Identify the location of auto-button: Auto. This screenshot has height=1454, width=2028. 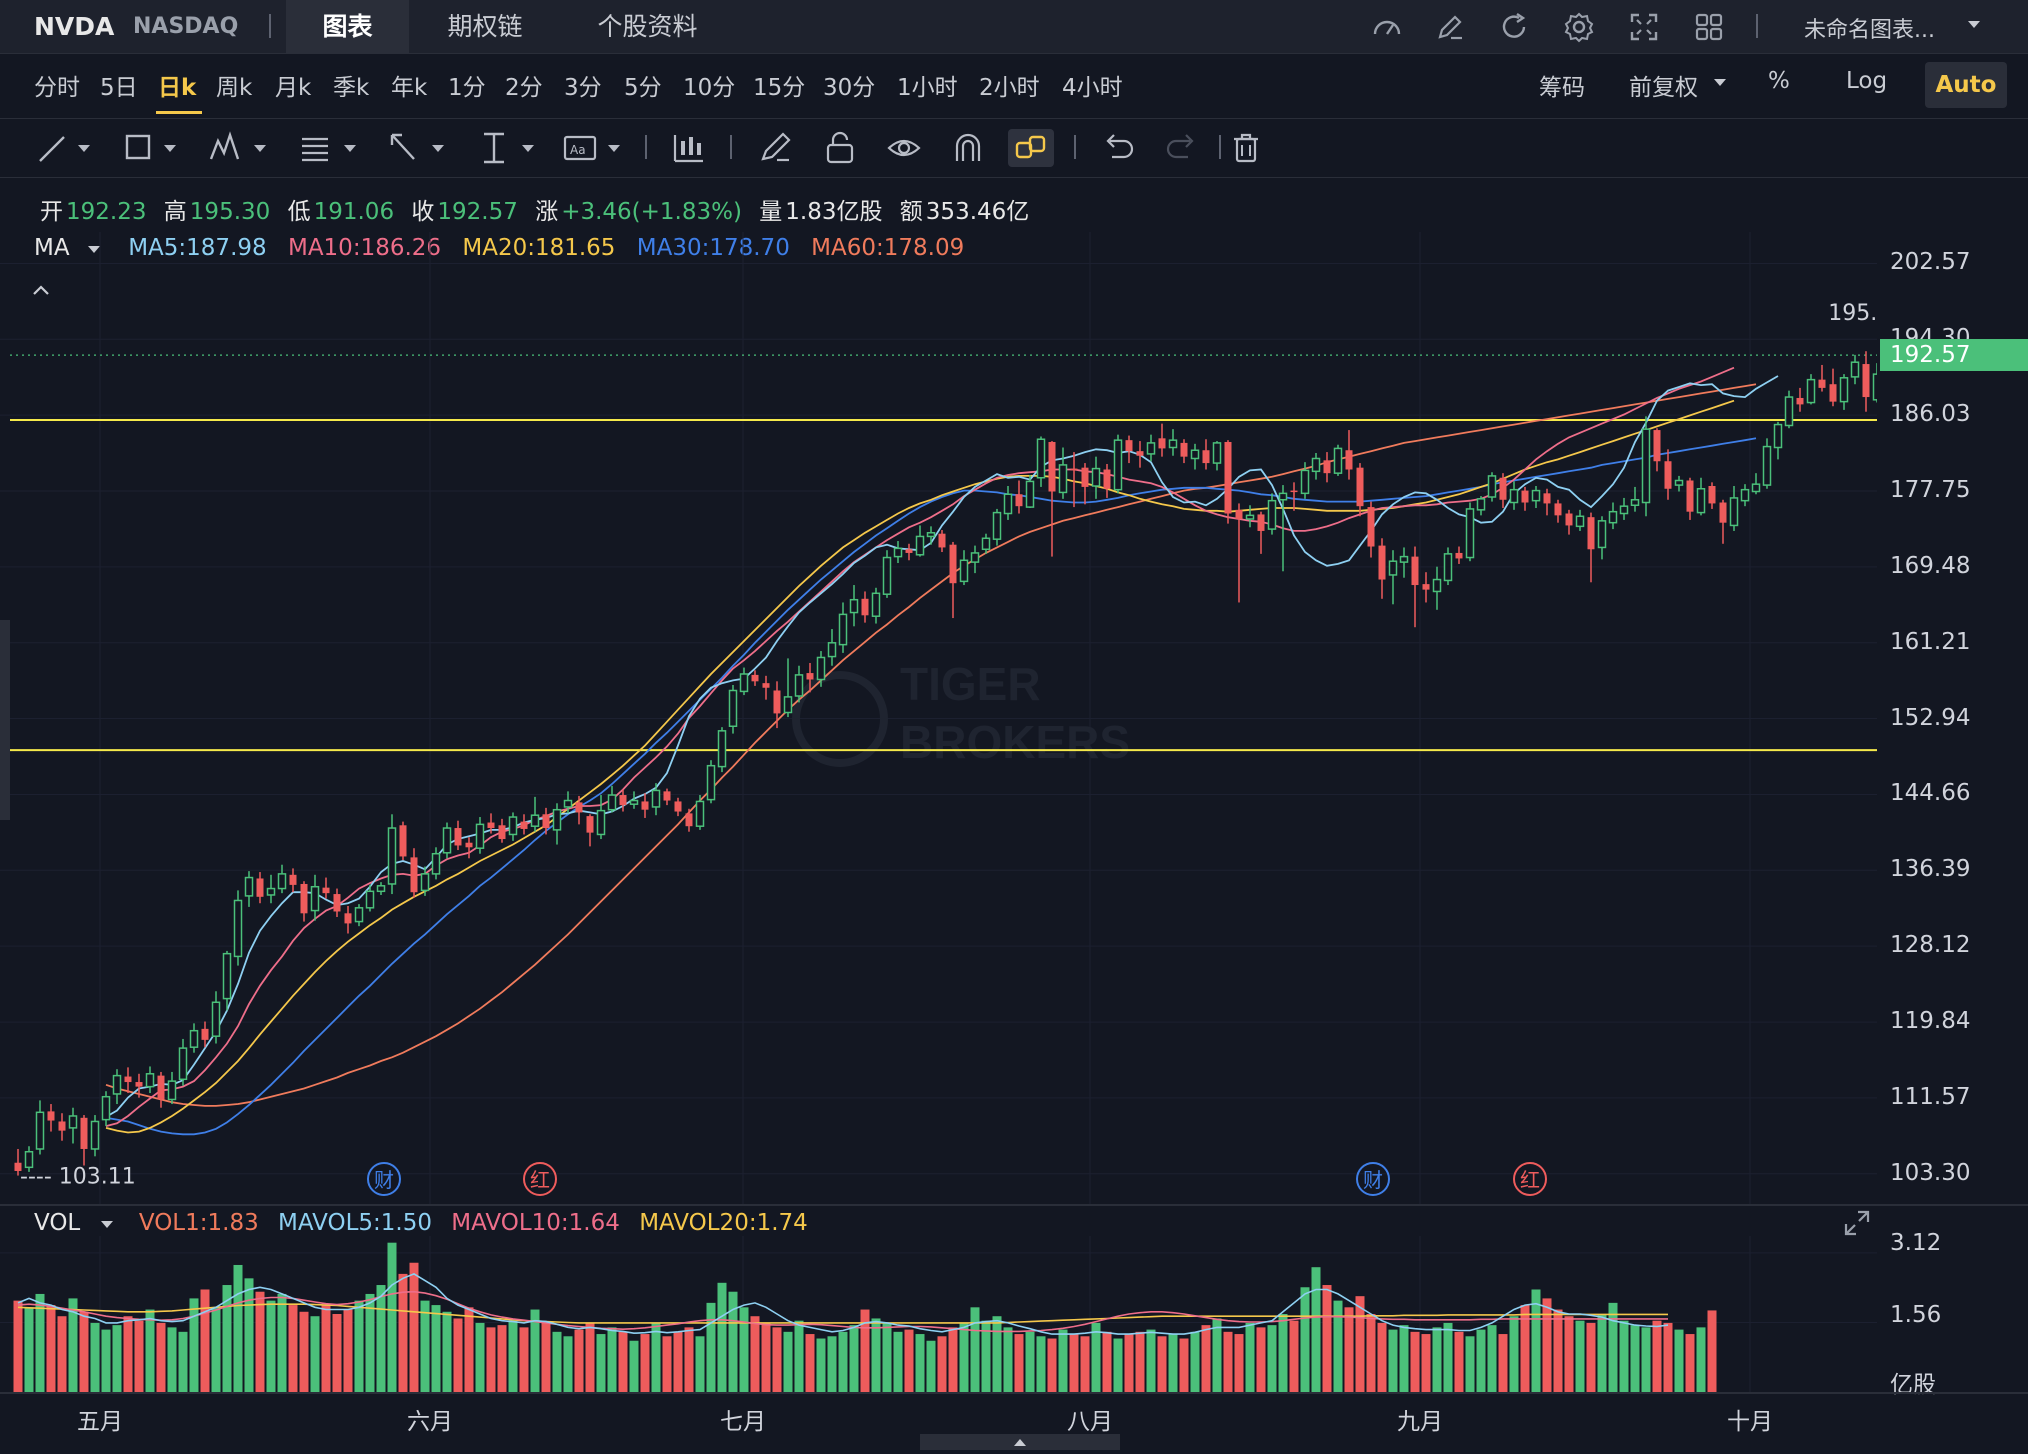
(1966, 85).